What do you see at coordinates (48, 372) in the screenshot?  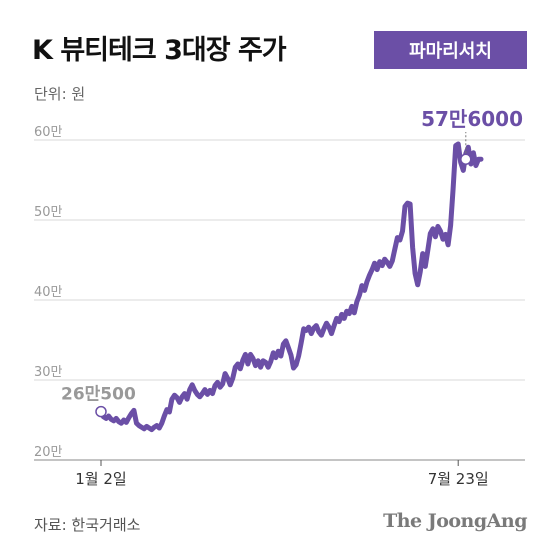 I see `y-tick-label: 30만` at bounding box center [48, 372].